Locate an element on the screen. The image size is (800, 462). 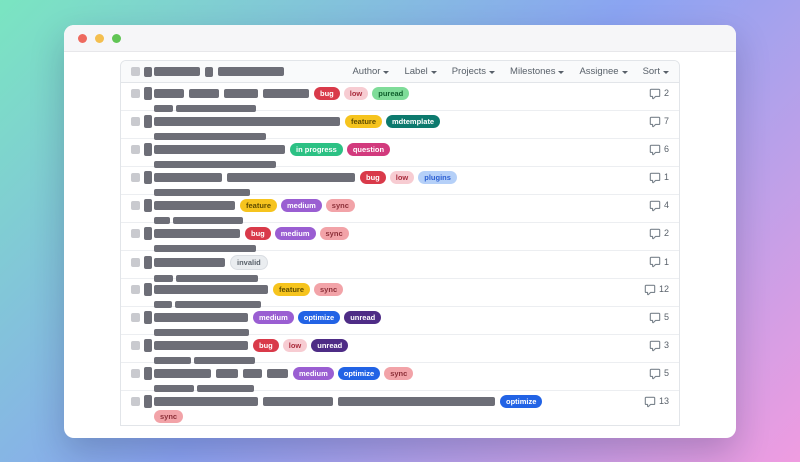
traffic-light-minimize-button is located at coordinates (99, 38).